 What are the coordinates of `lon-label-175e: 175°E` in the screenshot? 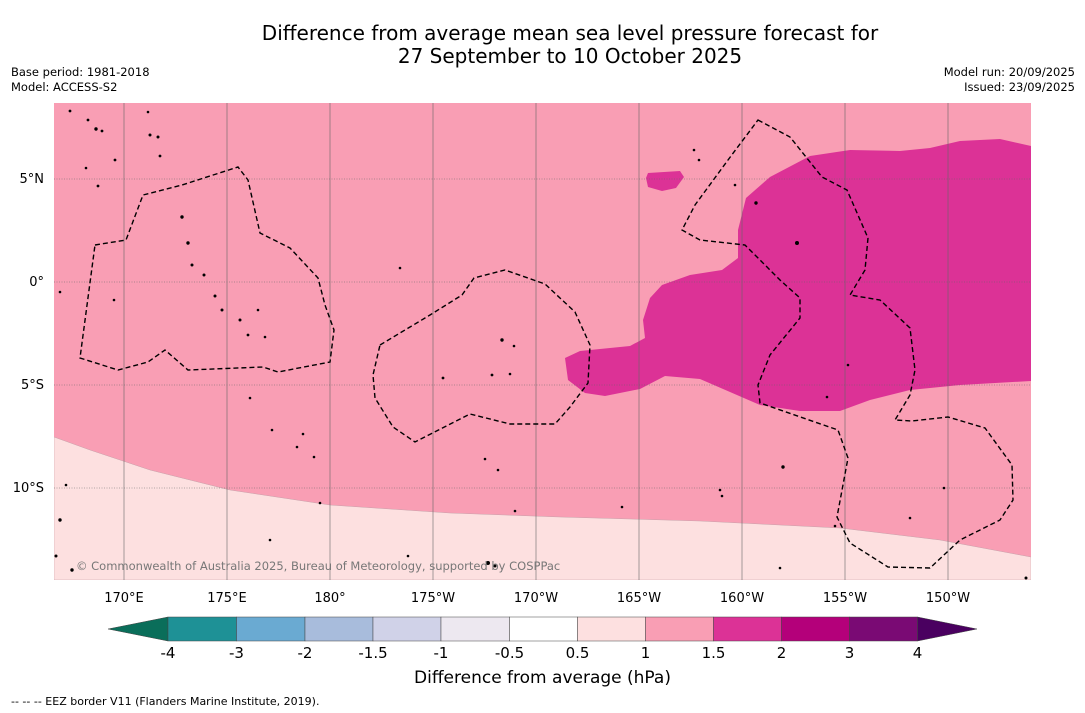 It's located at (227, 598).